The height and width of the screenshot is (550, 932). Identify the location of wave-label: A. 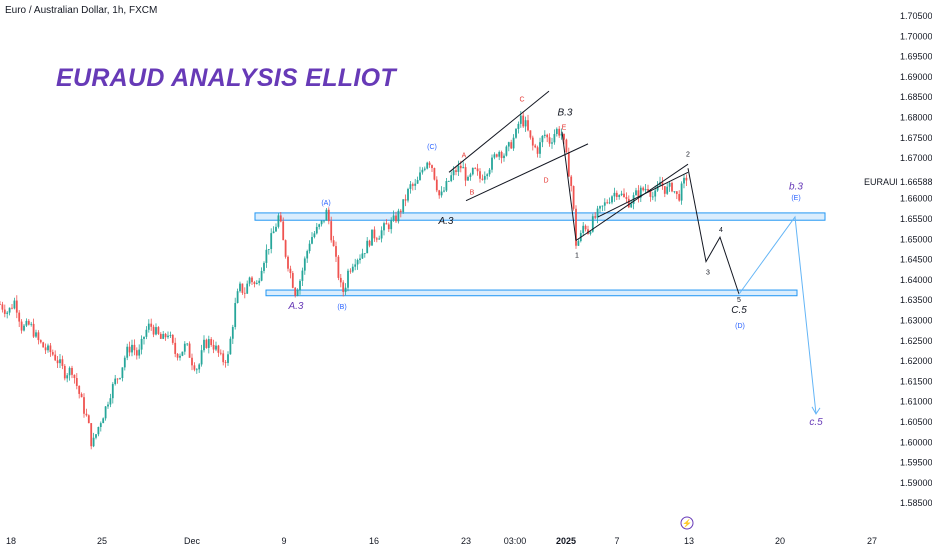
(464, 156).